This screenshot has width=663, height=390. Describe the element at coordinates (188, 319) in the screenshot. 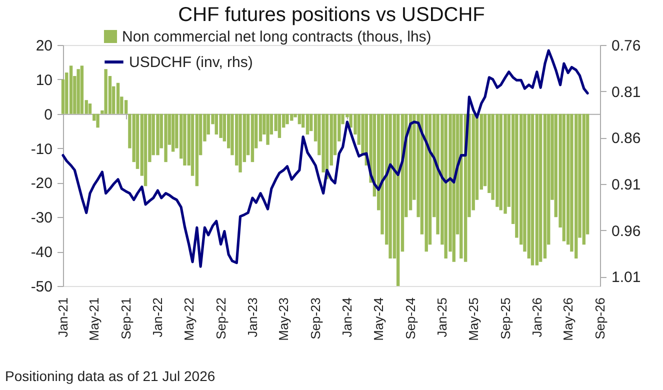

I see `x-tick-label: May-22` at that location.